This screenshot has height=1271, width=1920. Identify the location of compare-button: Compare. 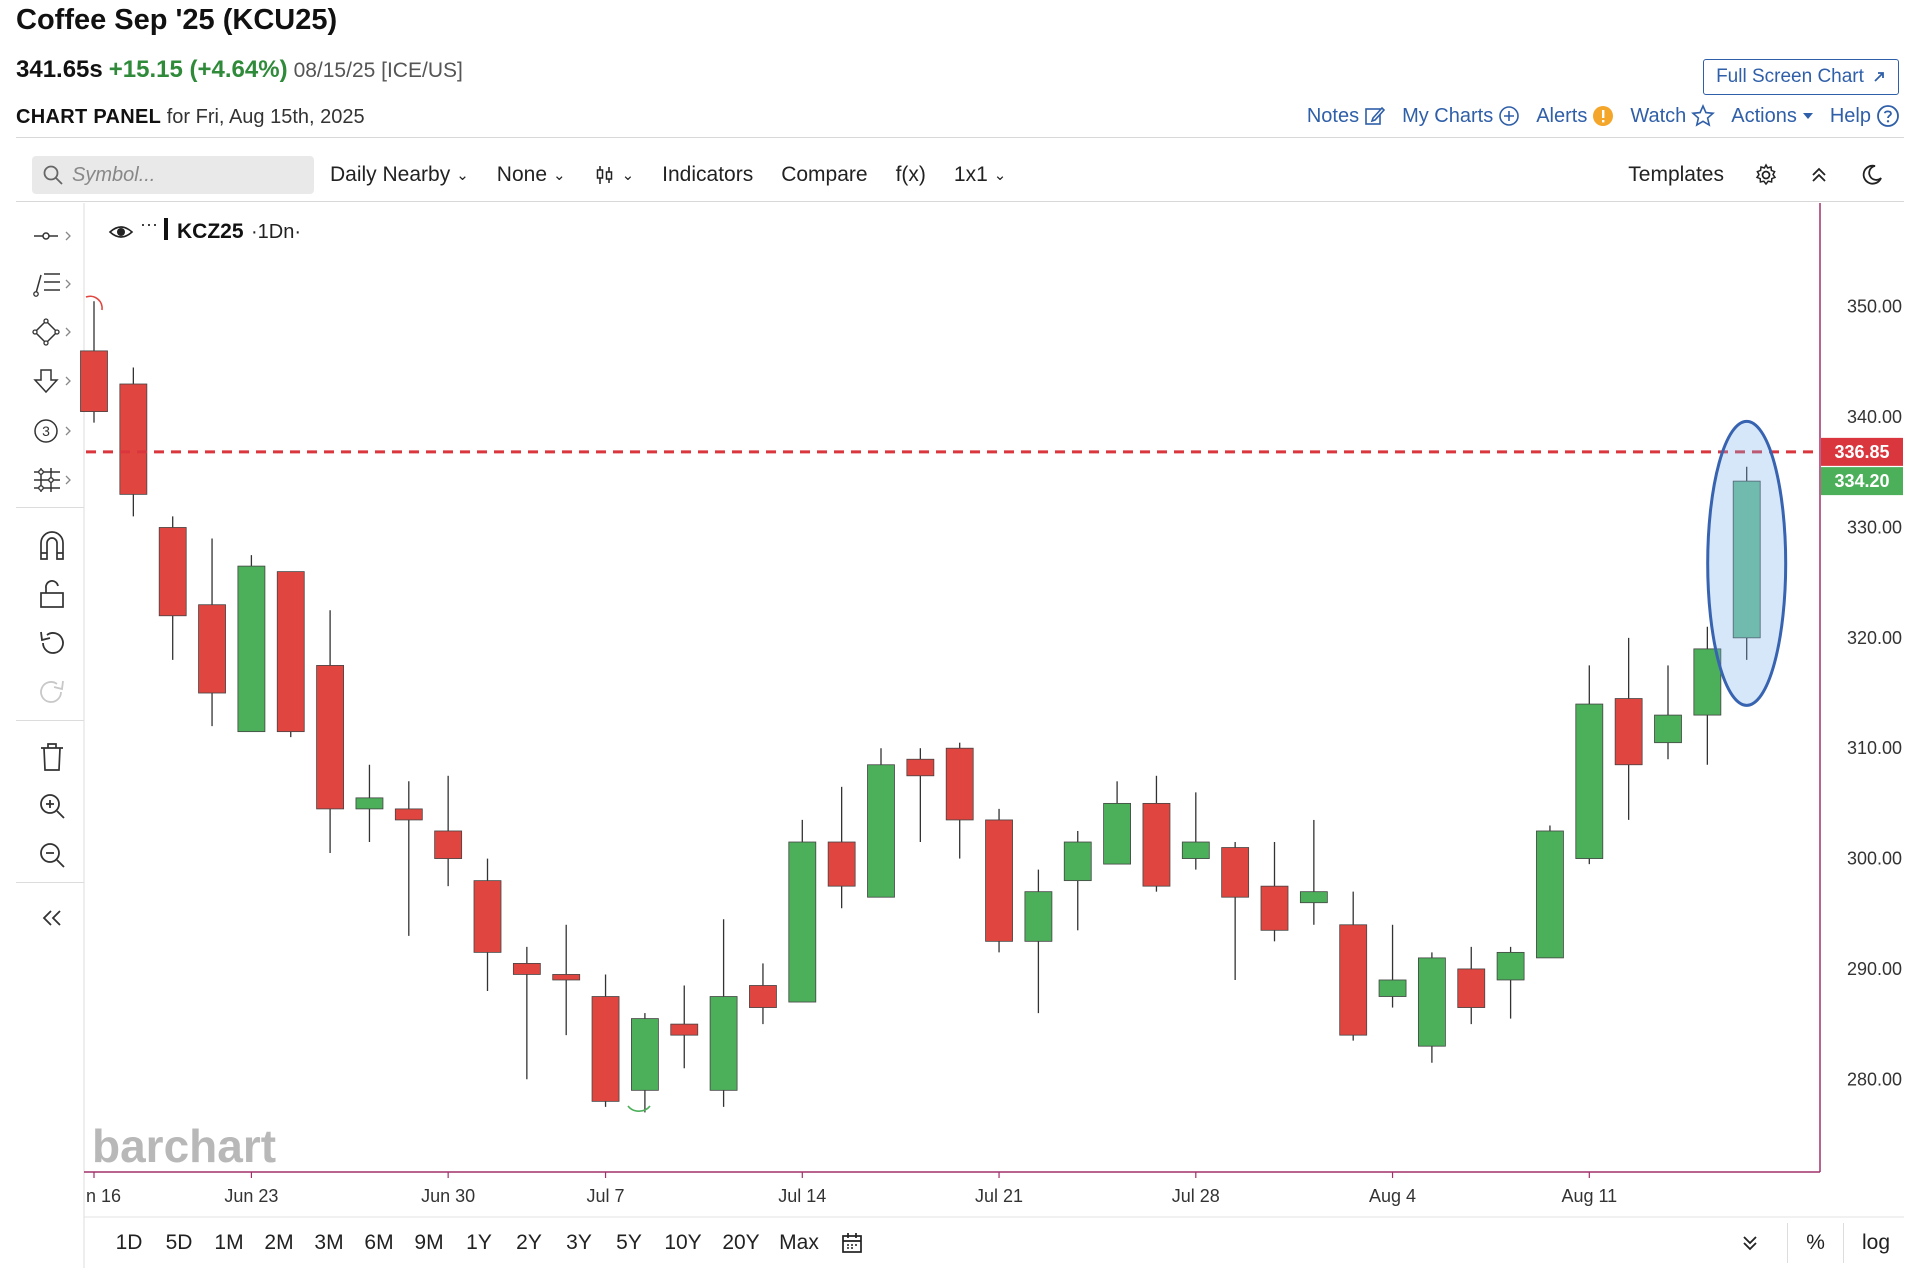
(824, 175).